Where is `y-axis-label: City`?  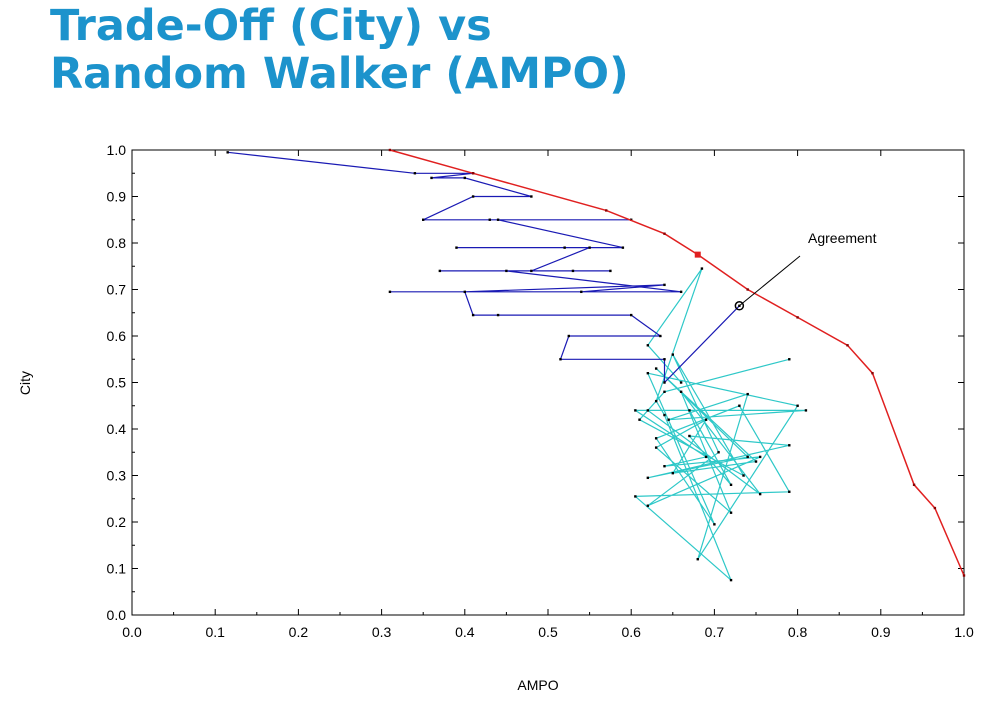 y-axis-label: City is located at coordinates (25, 383).